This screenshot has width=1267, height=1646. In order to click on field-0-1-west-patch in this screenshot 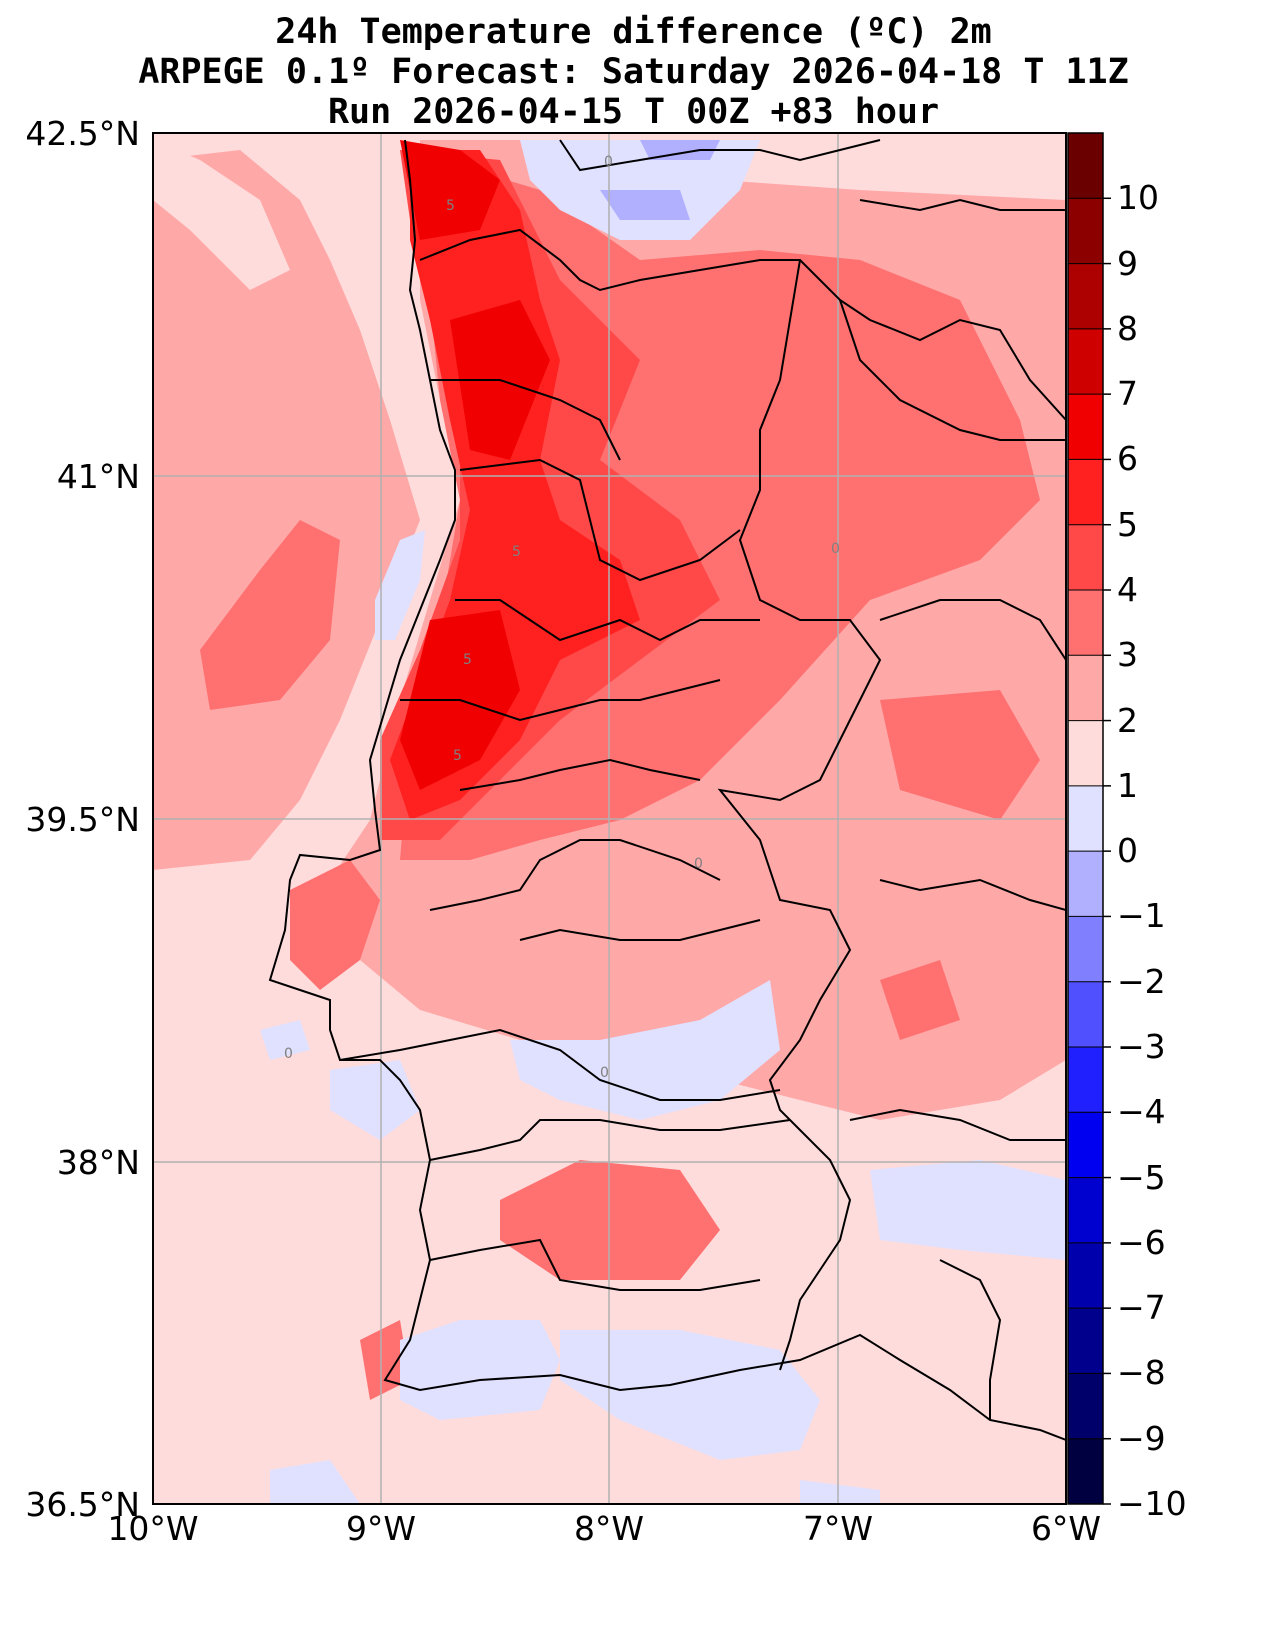, I will do `click(221, 215)`.